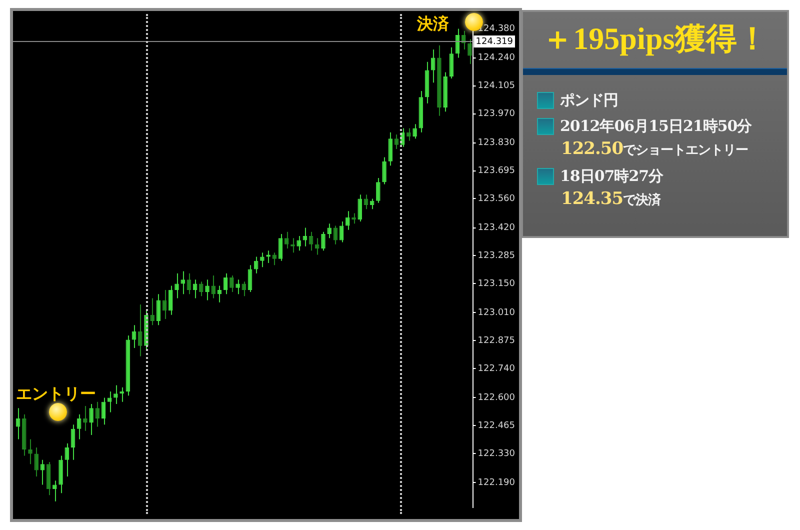 This screenshot has height=530, width=800. What do you see at coordinates (656, 126) in the screenshot?
I see `text: 2012年06月15日21時50分` at bounding box center [656, 126].